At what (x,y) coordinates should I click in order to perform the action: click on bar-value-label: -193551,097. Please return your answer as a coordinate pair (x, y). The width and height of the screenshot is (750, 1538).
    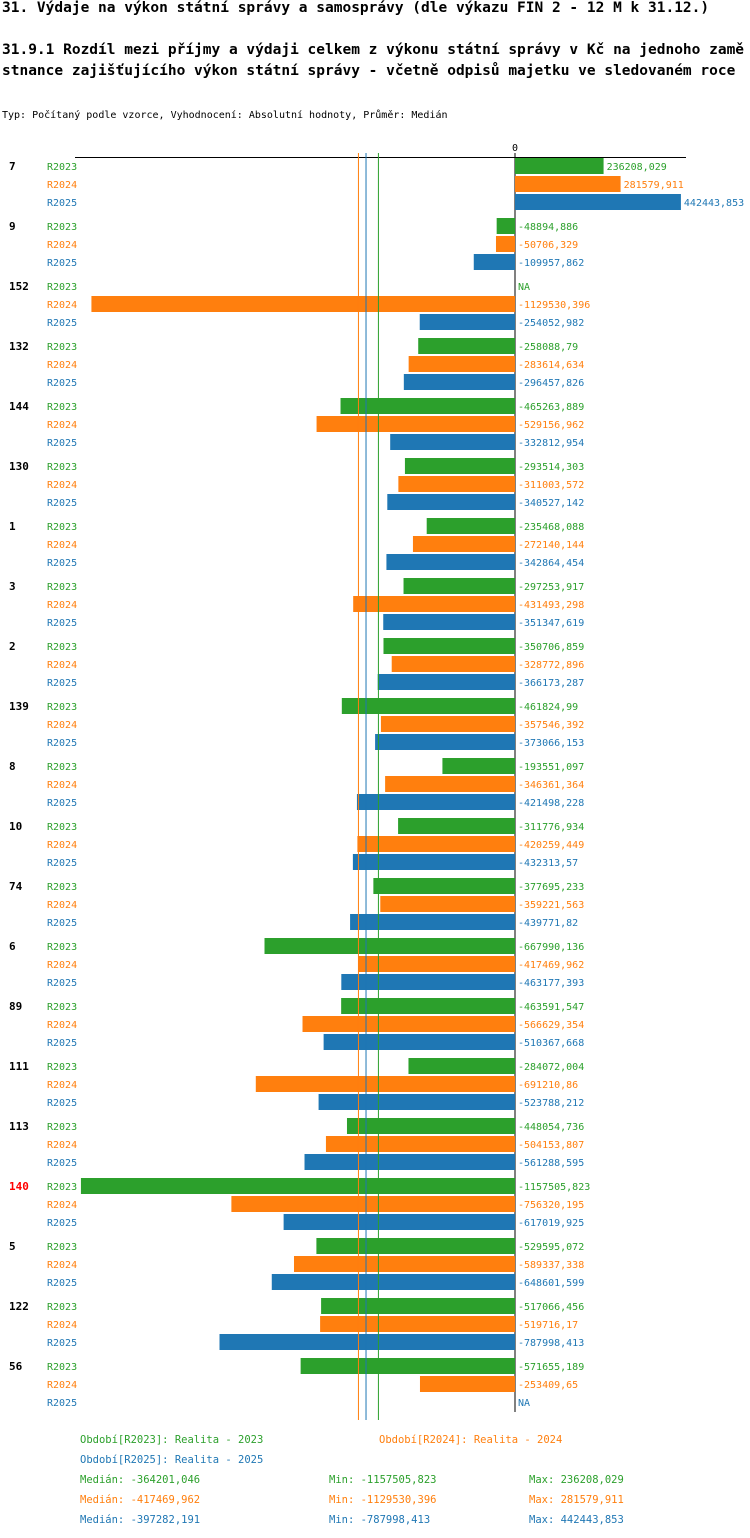
    Looking at the image, I should click on (551, 767).